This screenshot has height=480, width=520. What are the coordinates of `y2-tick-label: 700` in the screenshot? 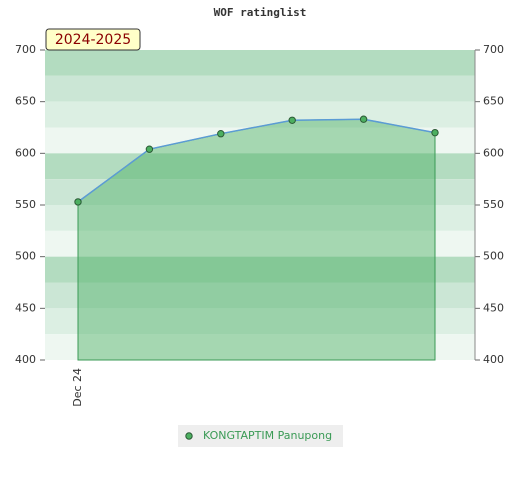 It's located at (493, 49).